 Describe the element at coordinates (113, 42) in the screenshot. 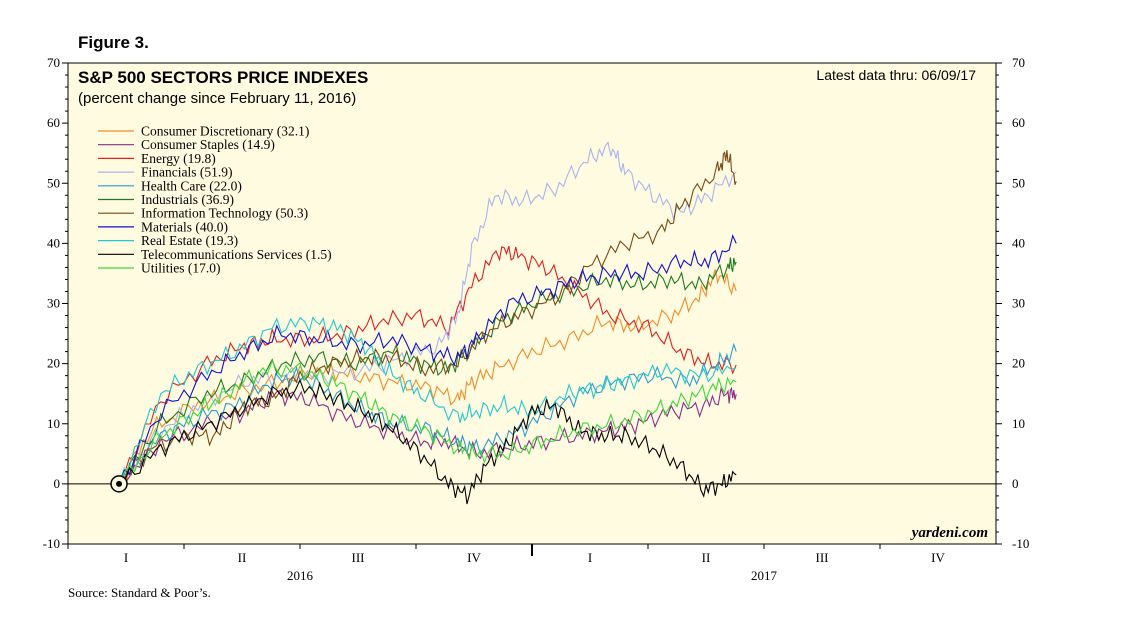

I see `figure-label: Figure 3.` at that location.